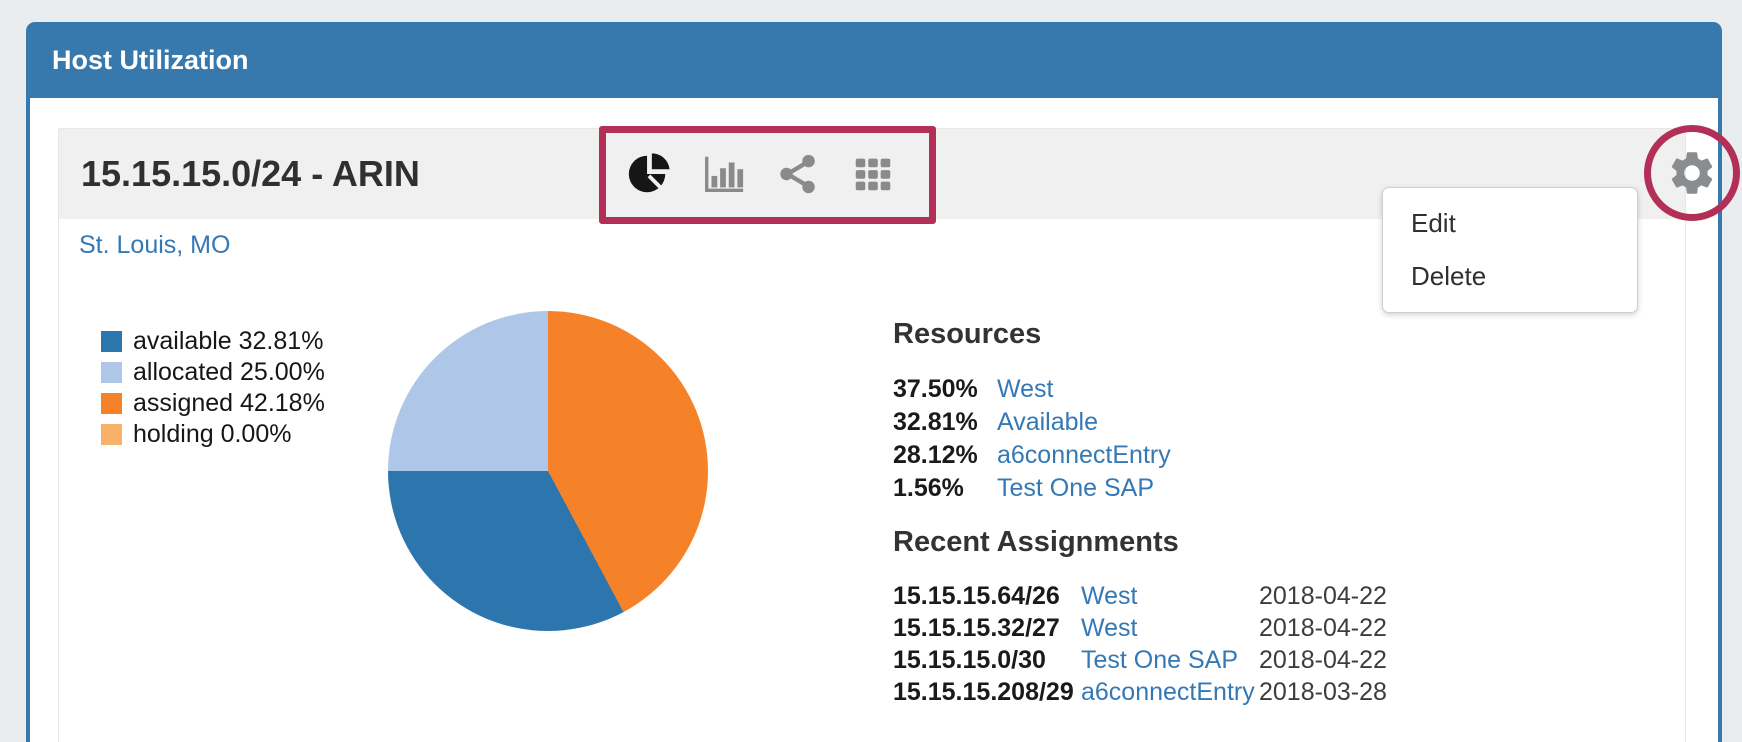  What do you see at coordinates (111, 341) in the screenshot?
I see `legend-swatch-available` at bounding box center [111, 341].